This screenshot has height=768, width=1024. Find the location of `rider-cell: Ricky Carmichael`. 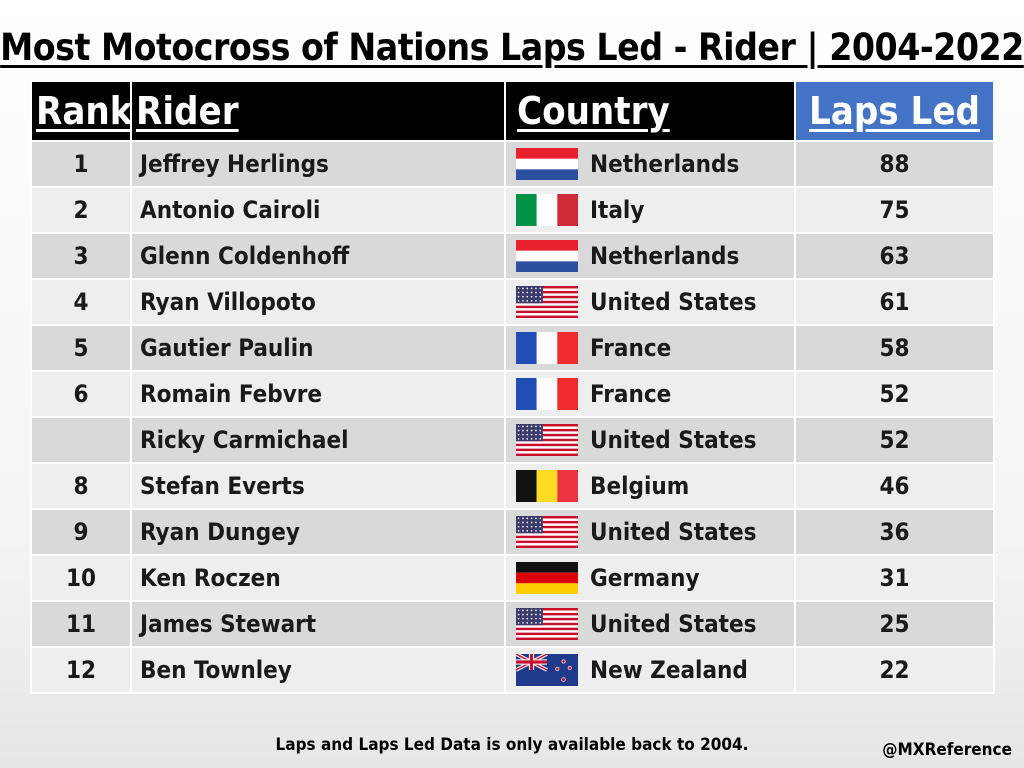

rider-cell: Ricky Carmichael is located at coordinates (318, 440).